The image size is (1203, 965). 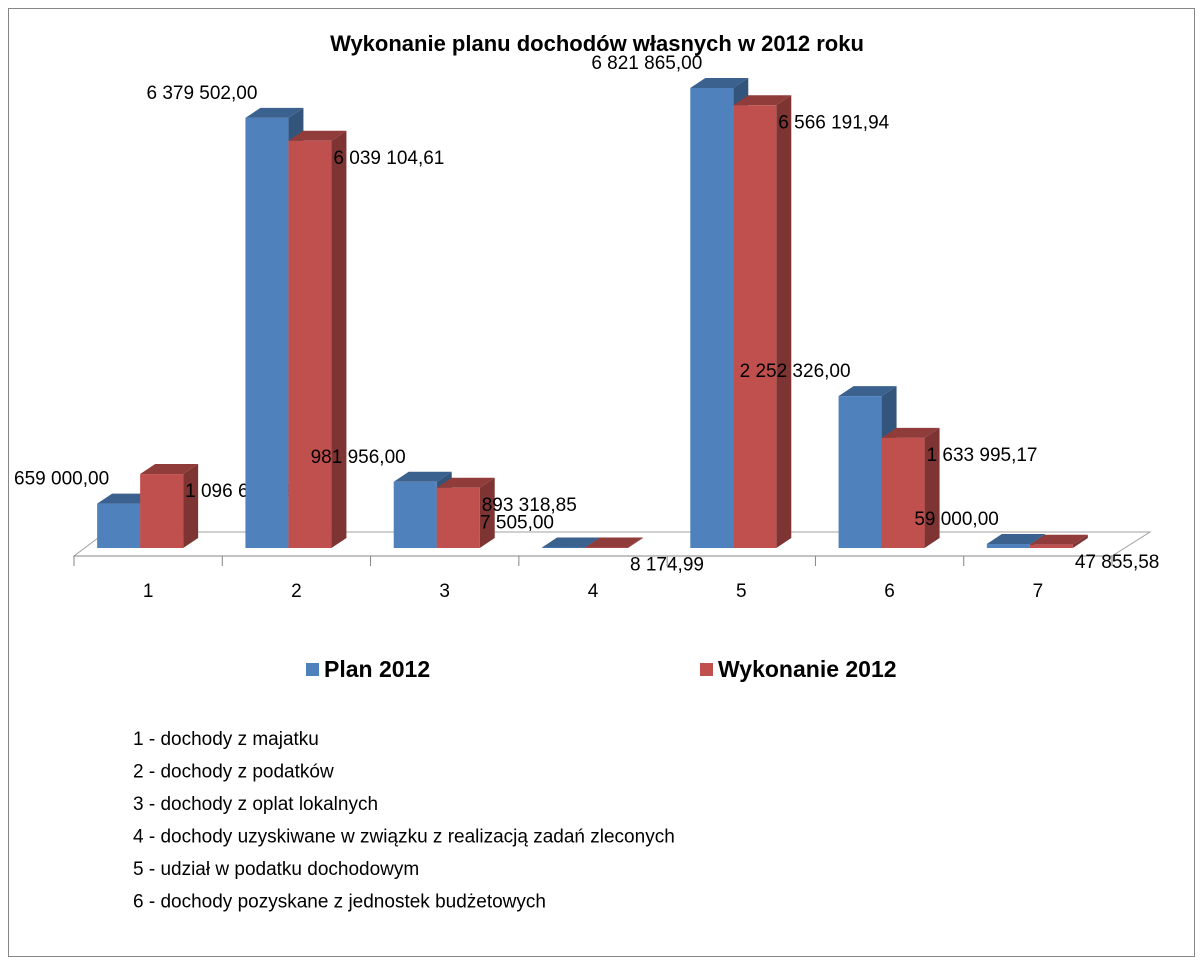 What do you see at coordinates (233, 772) in the screenshot?
I see `note: 2 - dochody z podatków` at bounding box center [233, 772].